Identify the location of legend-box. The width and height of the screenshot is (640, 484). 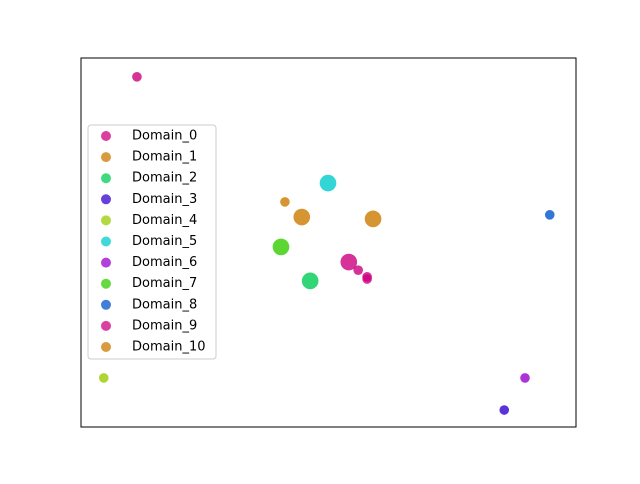
(152, 242).